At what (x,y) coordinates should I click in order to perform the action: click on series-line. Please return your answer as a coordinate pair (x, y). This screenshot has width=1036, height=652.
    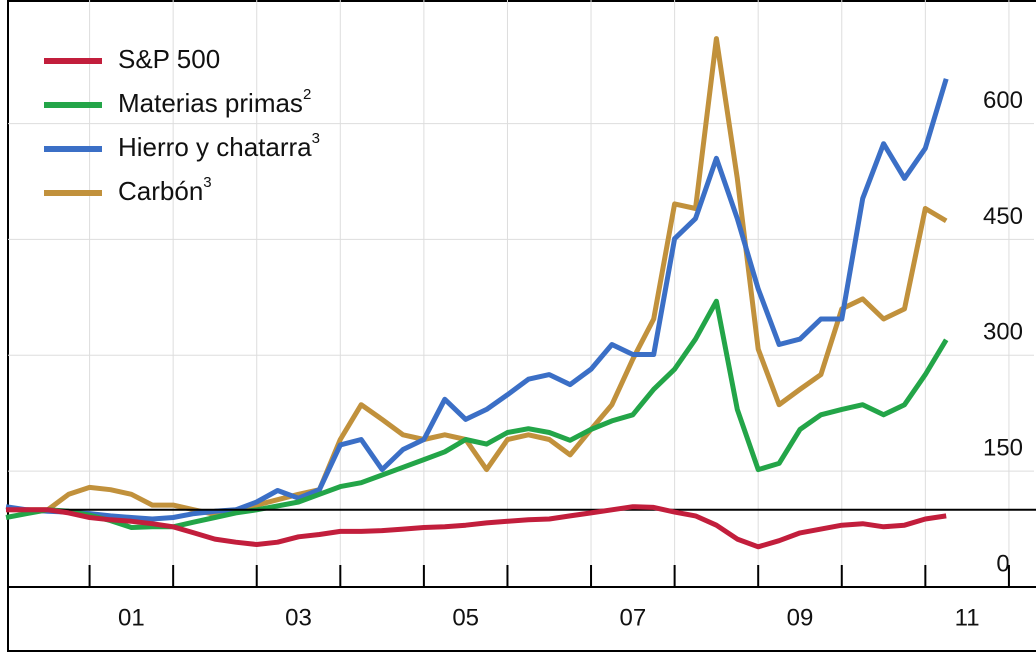
    Looking at the image, I should click on (476, 527).